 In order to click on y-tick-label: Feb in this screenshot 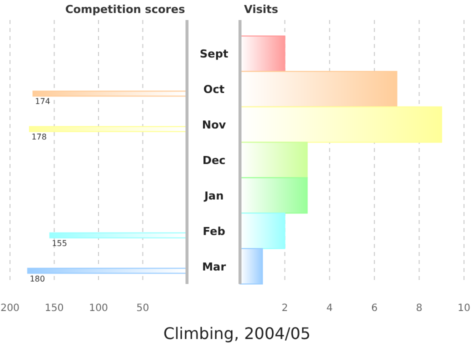, I will do `click(214, 231)`.